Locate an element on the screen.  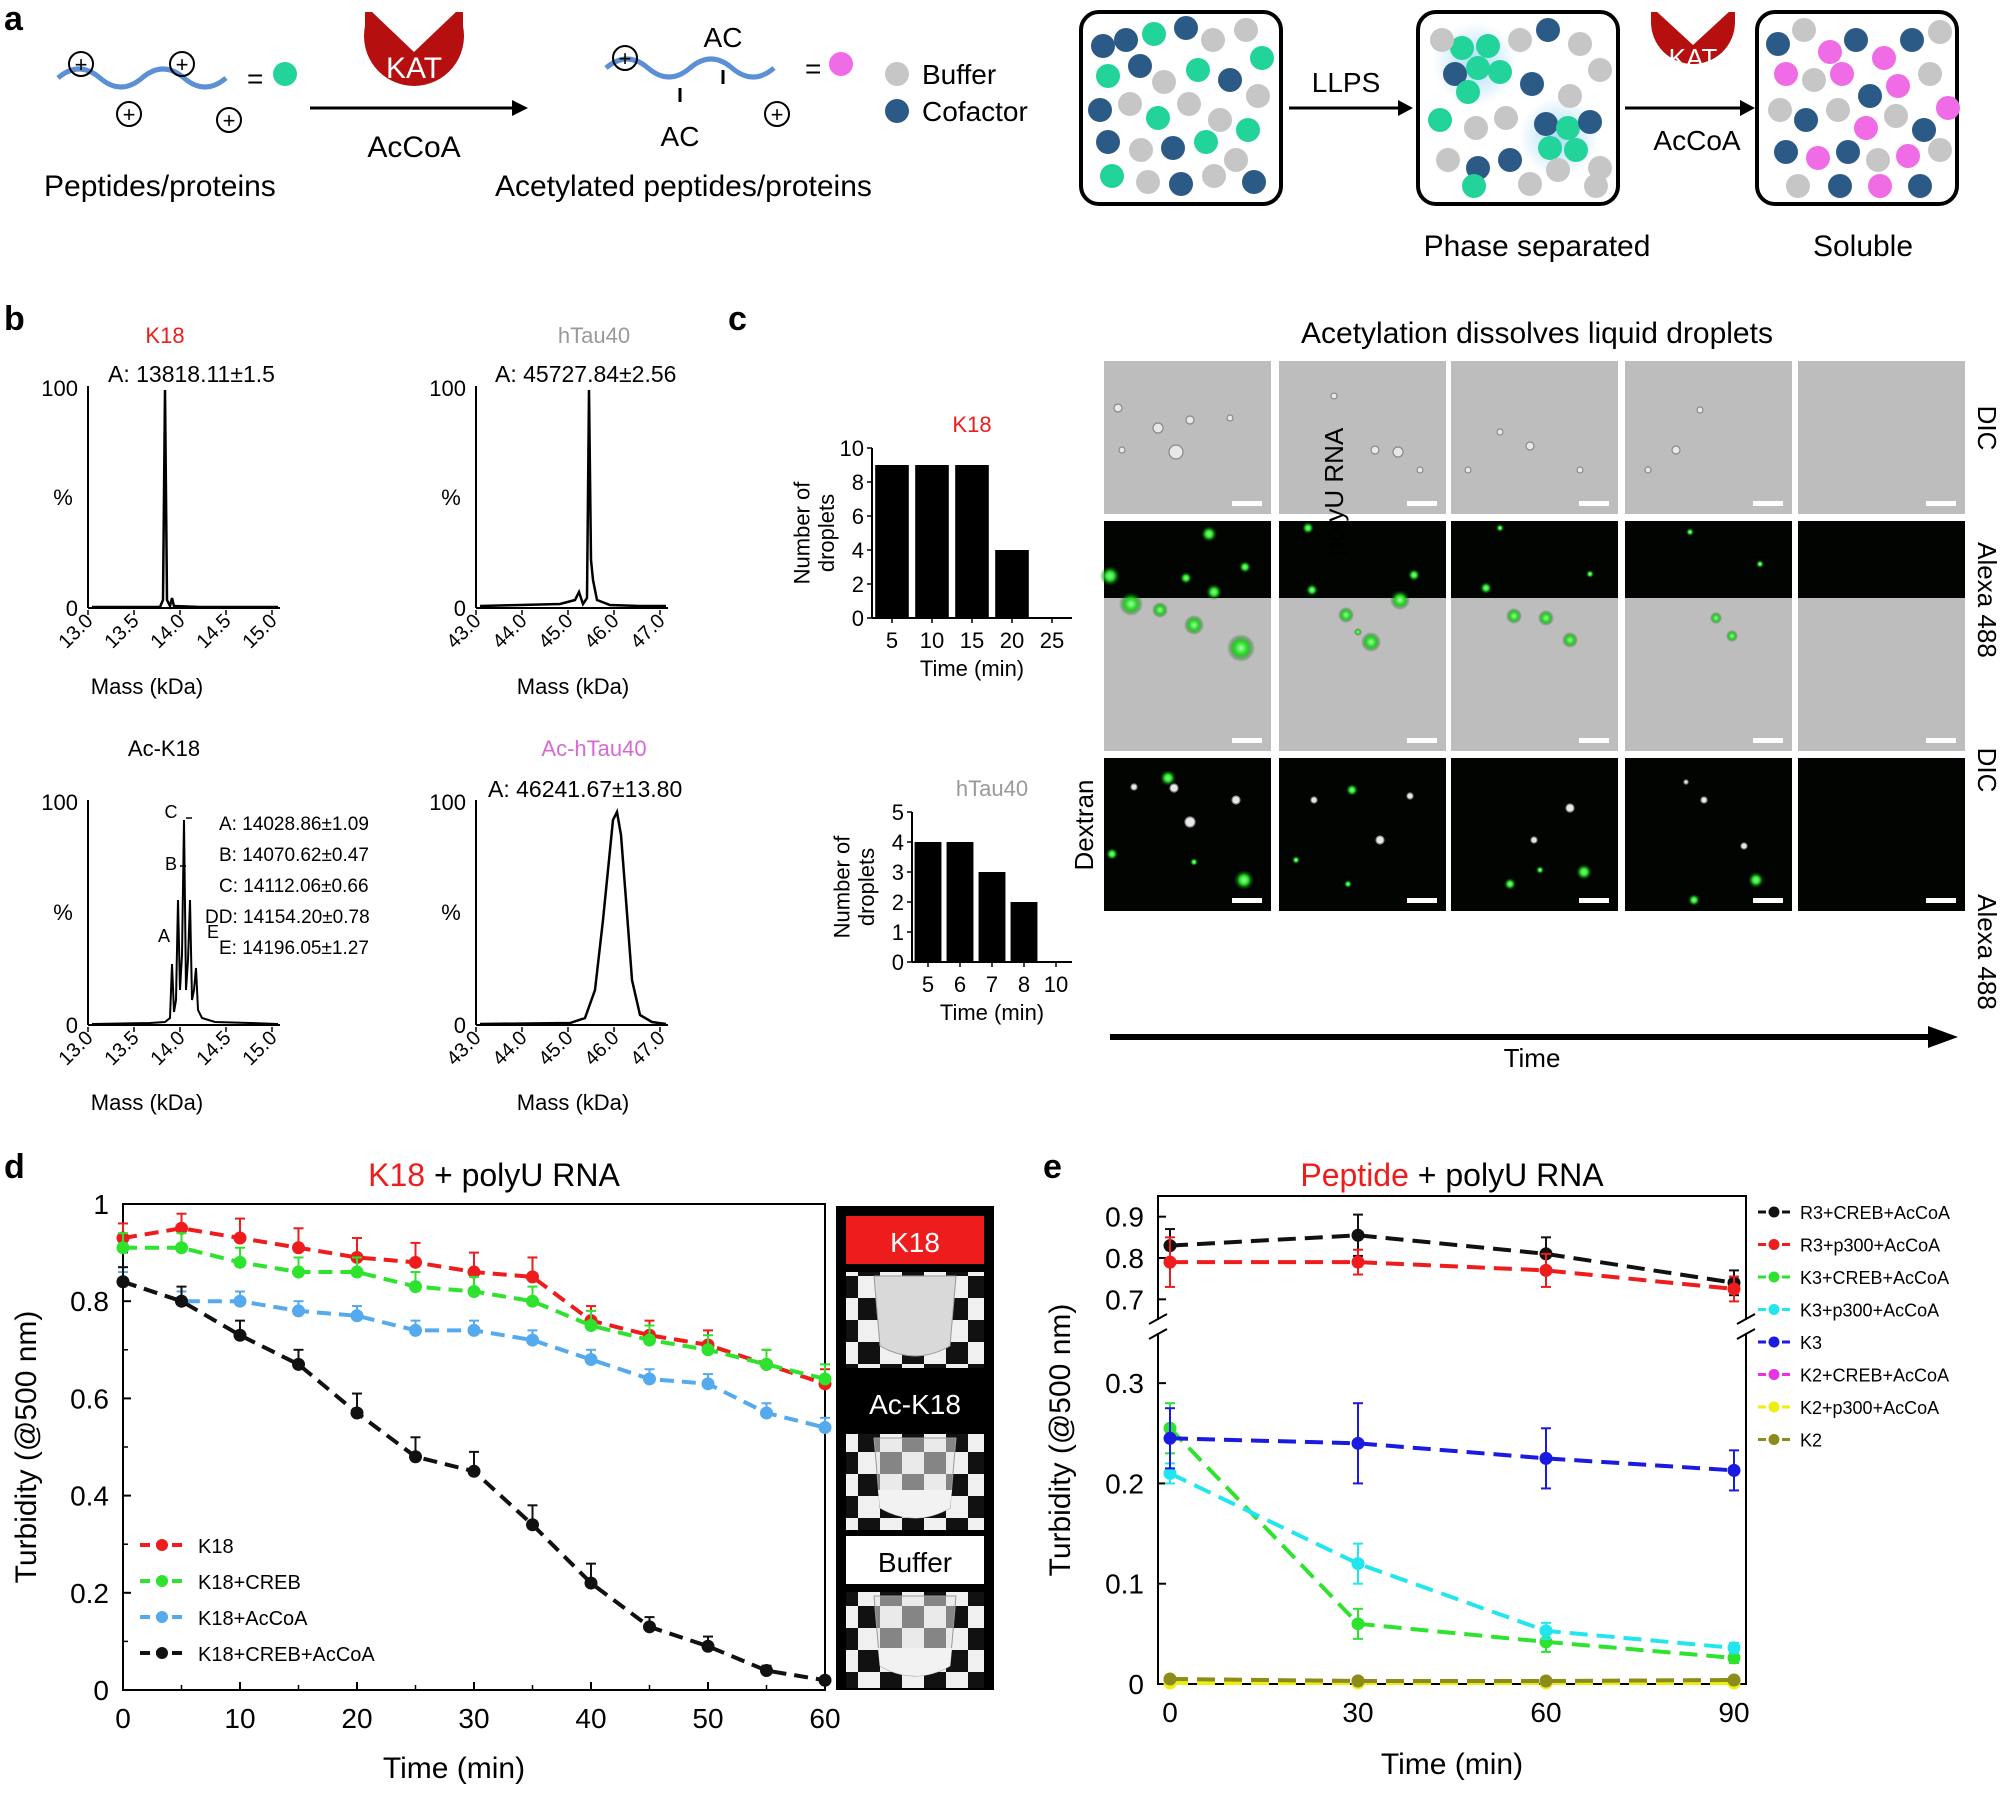
peptide-dot-icon is located at coordinates (285, 74).